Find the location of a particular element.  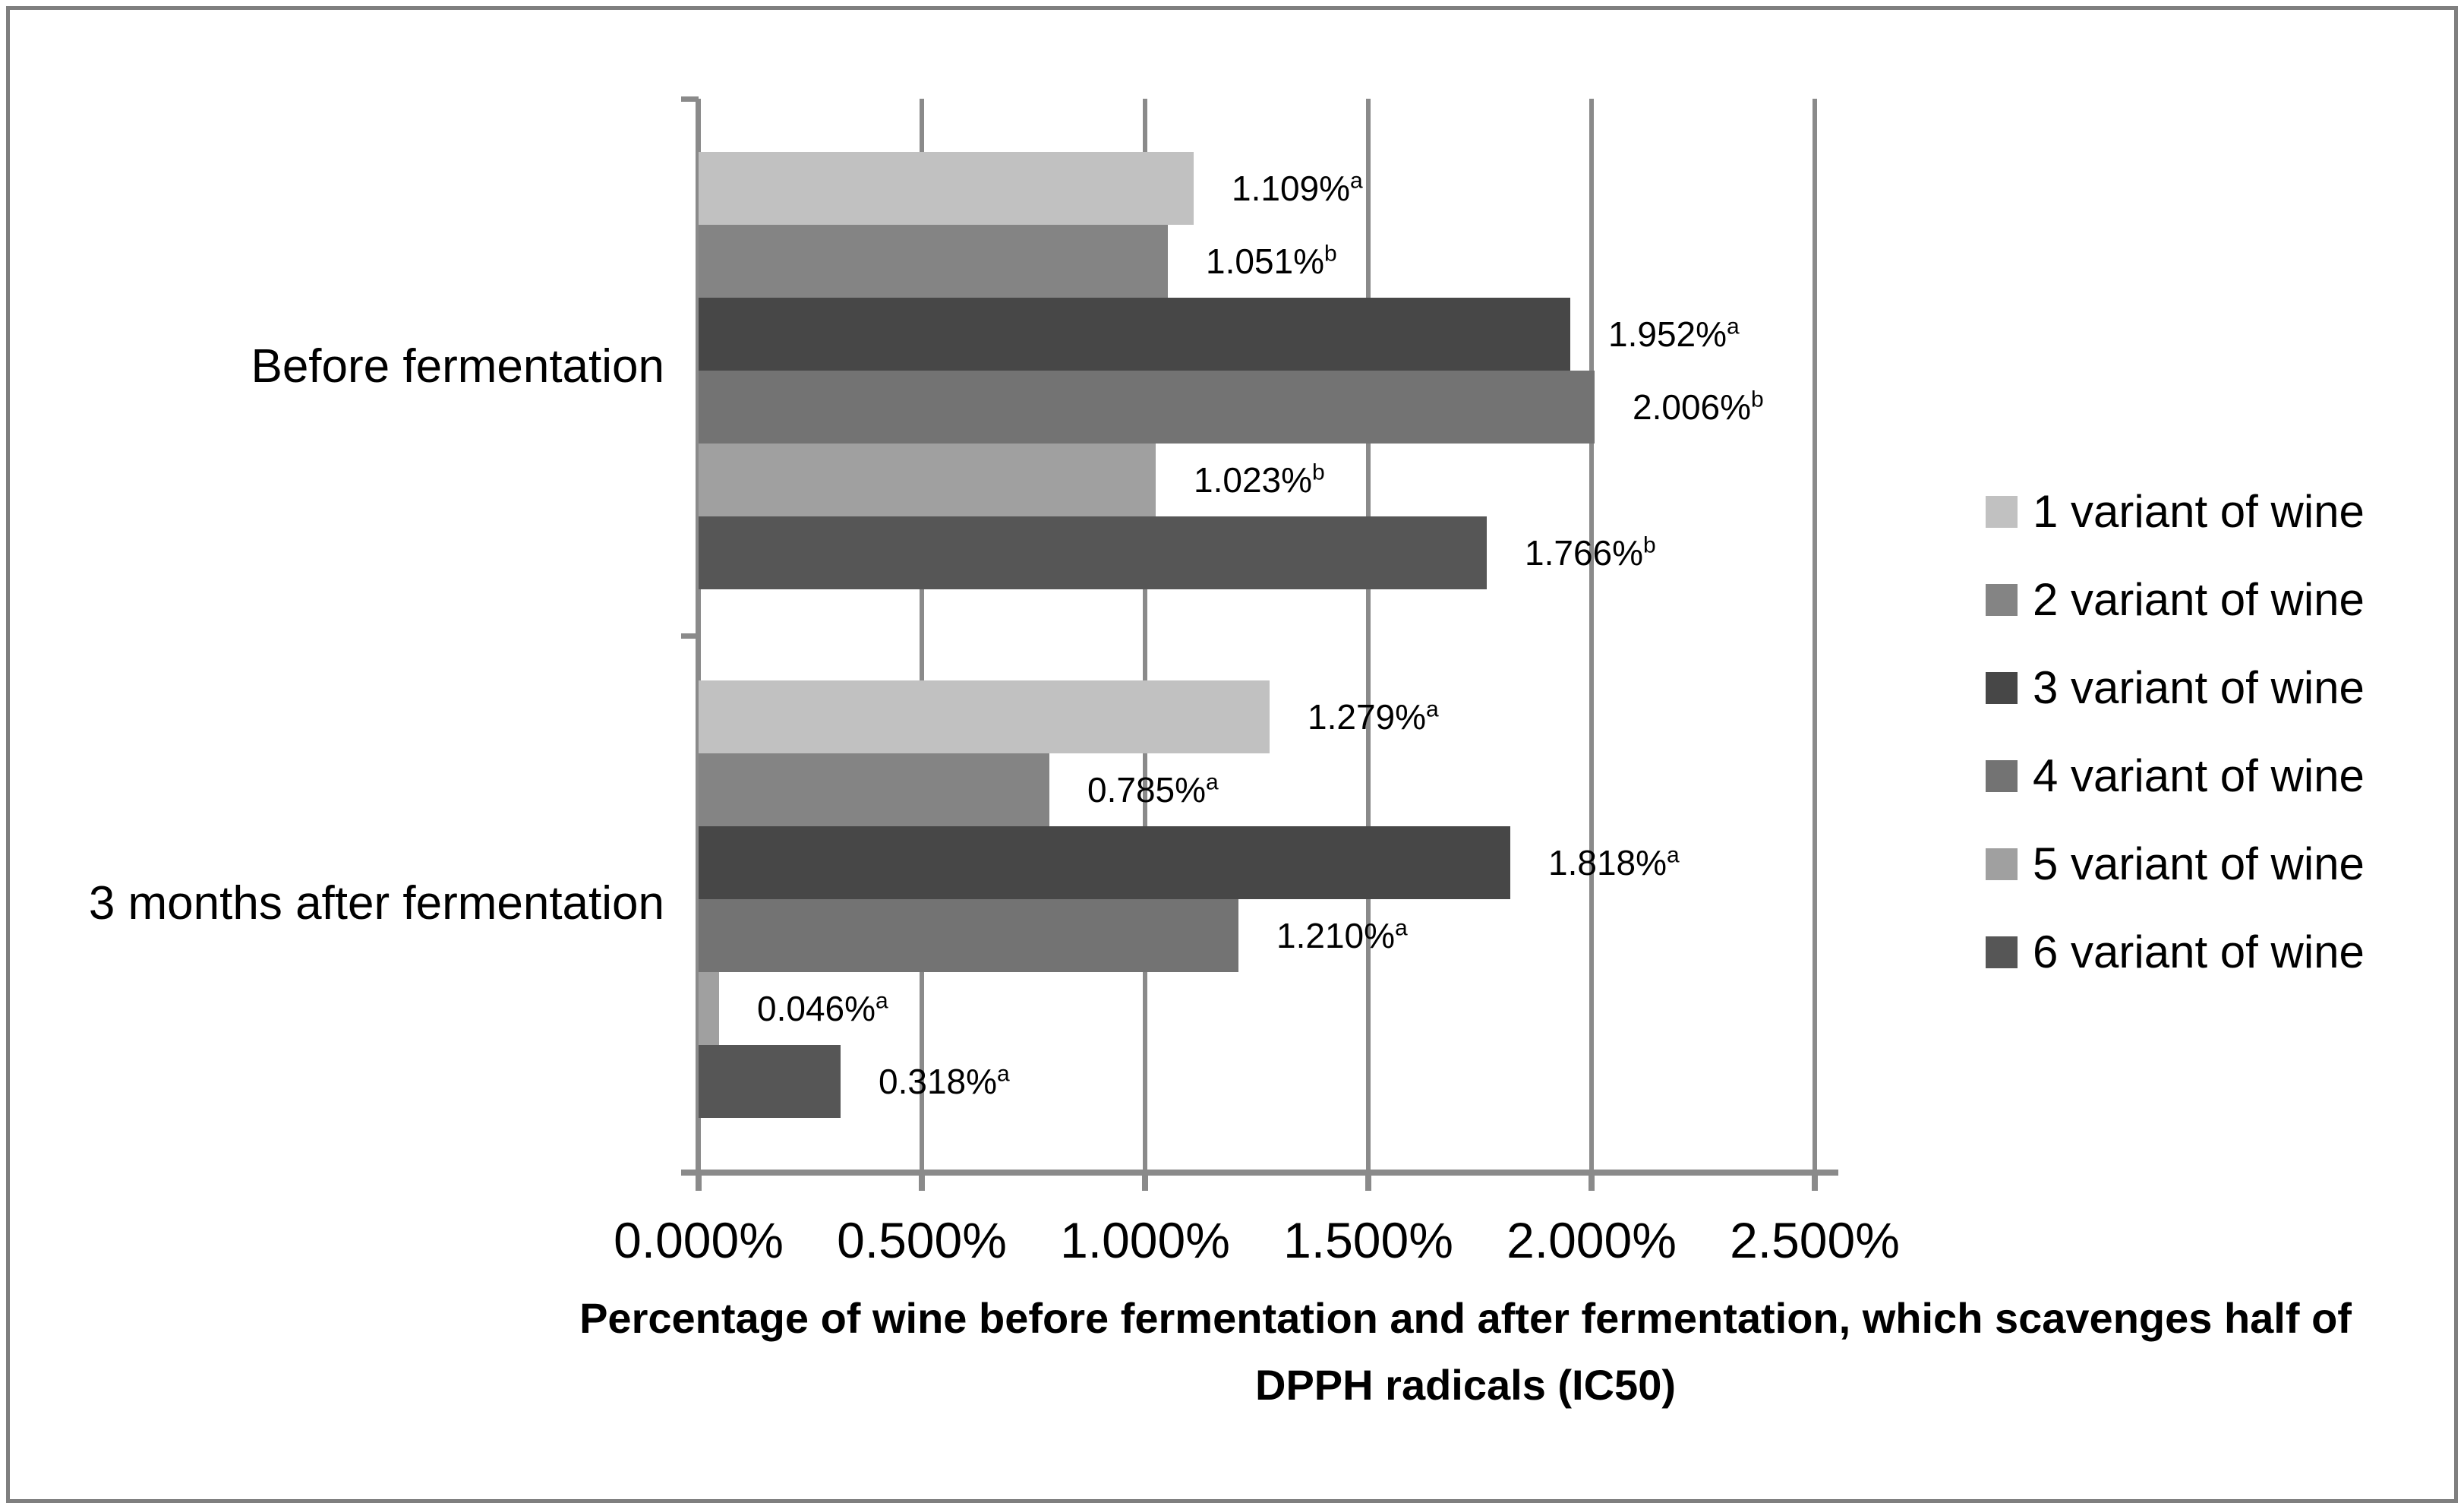

bar-data-label-5-0: 1.023%b is located at coordinates (1259, 480).